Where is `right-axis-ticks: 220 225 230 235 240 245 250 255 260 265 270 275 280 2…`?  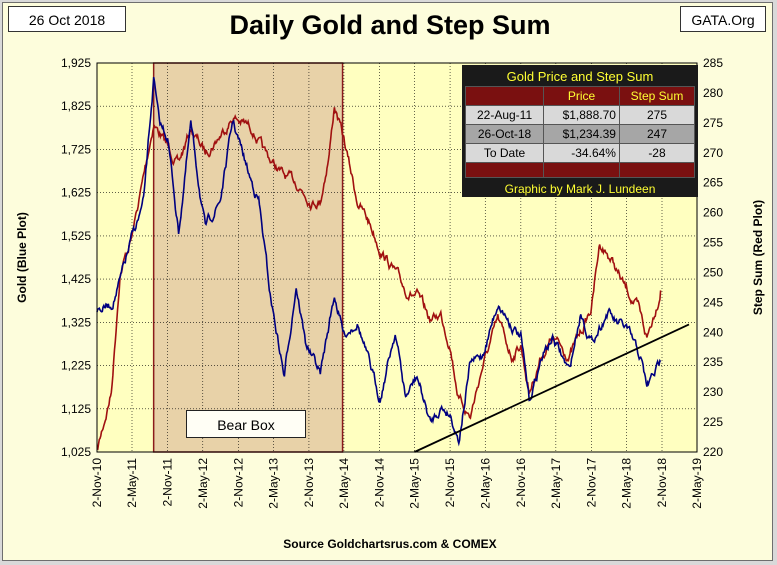
right-axis-ticks: 220 225 230 235 240 245 250 255 260 265 270 275 280 2… is located at coordinates (713, 257).